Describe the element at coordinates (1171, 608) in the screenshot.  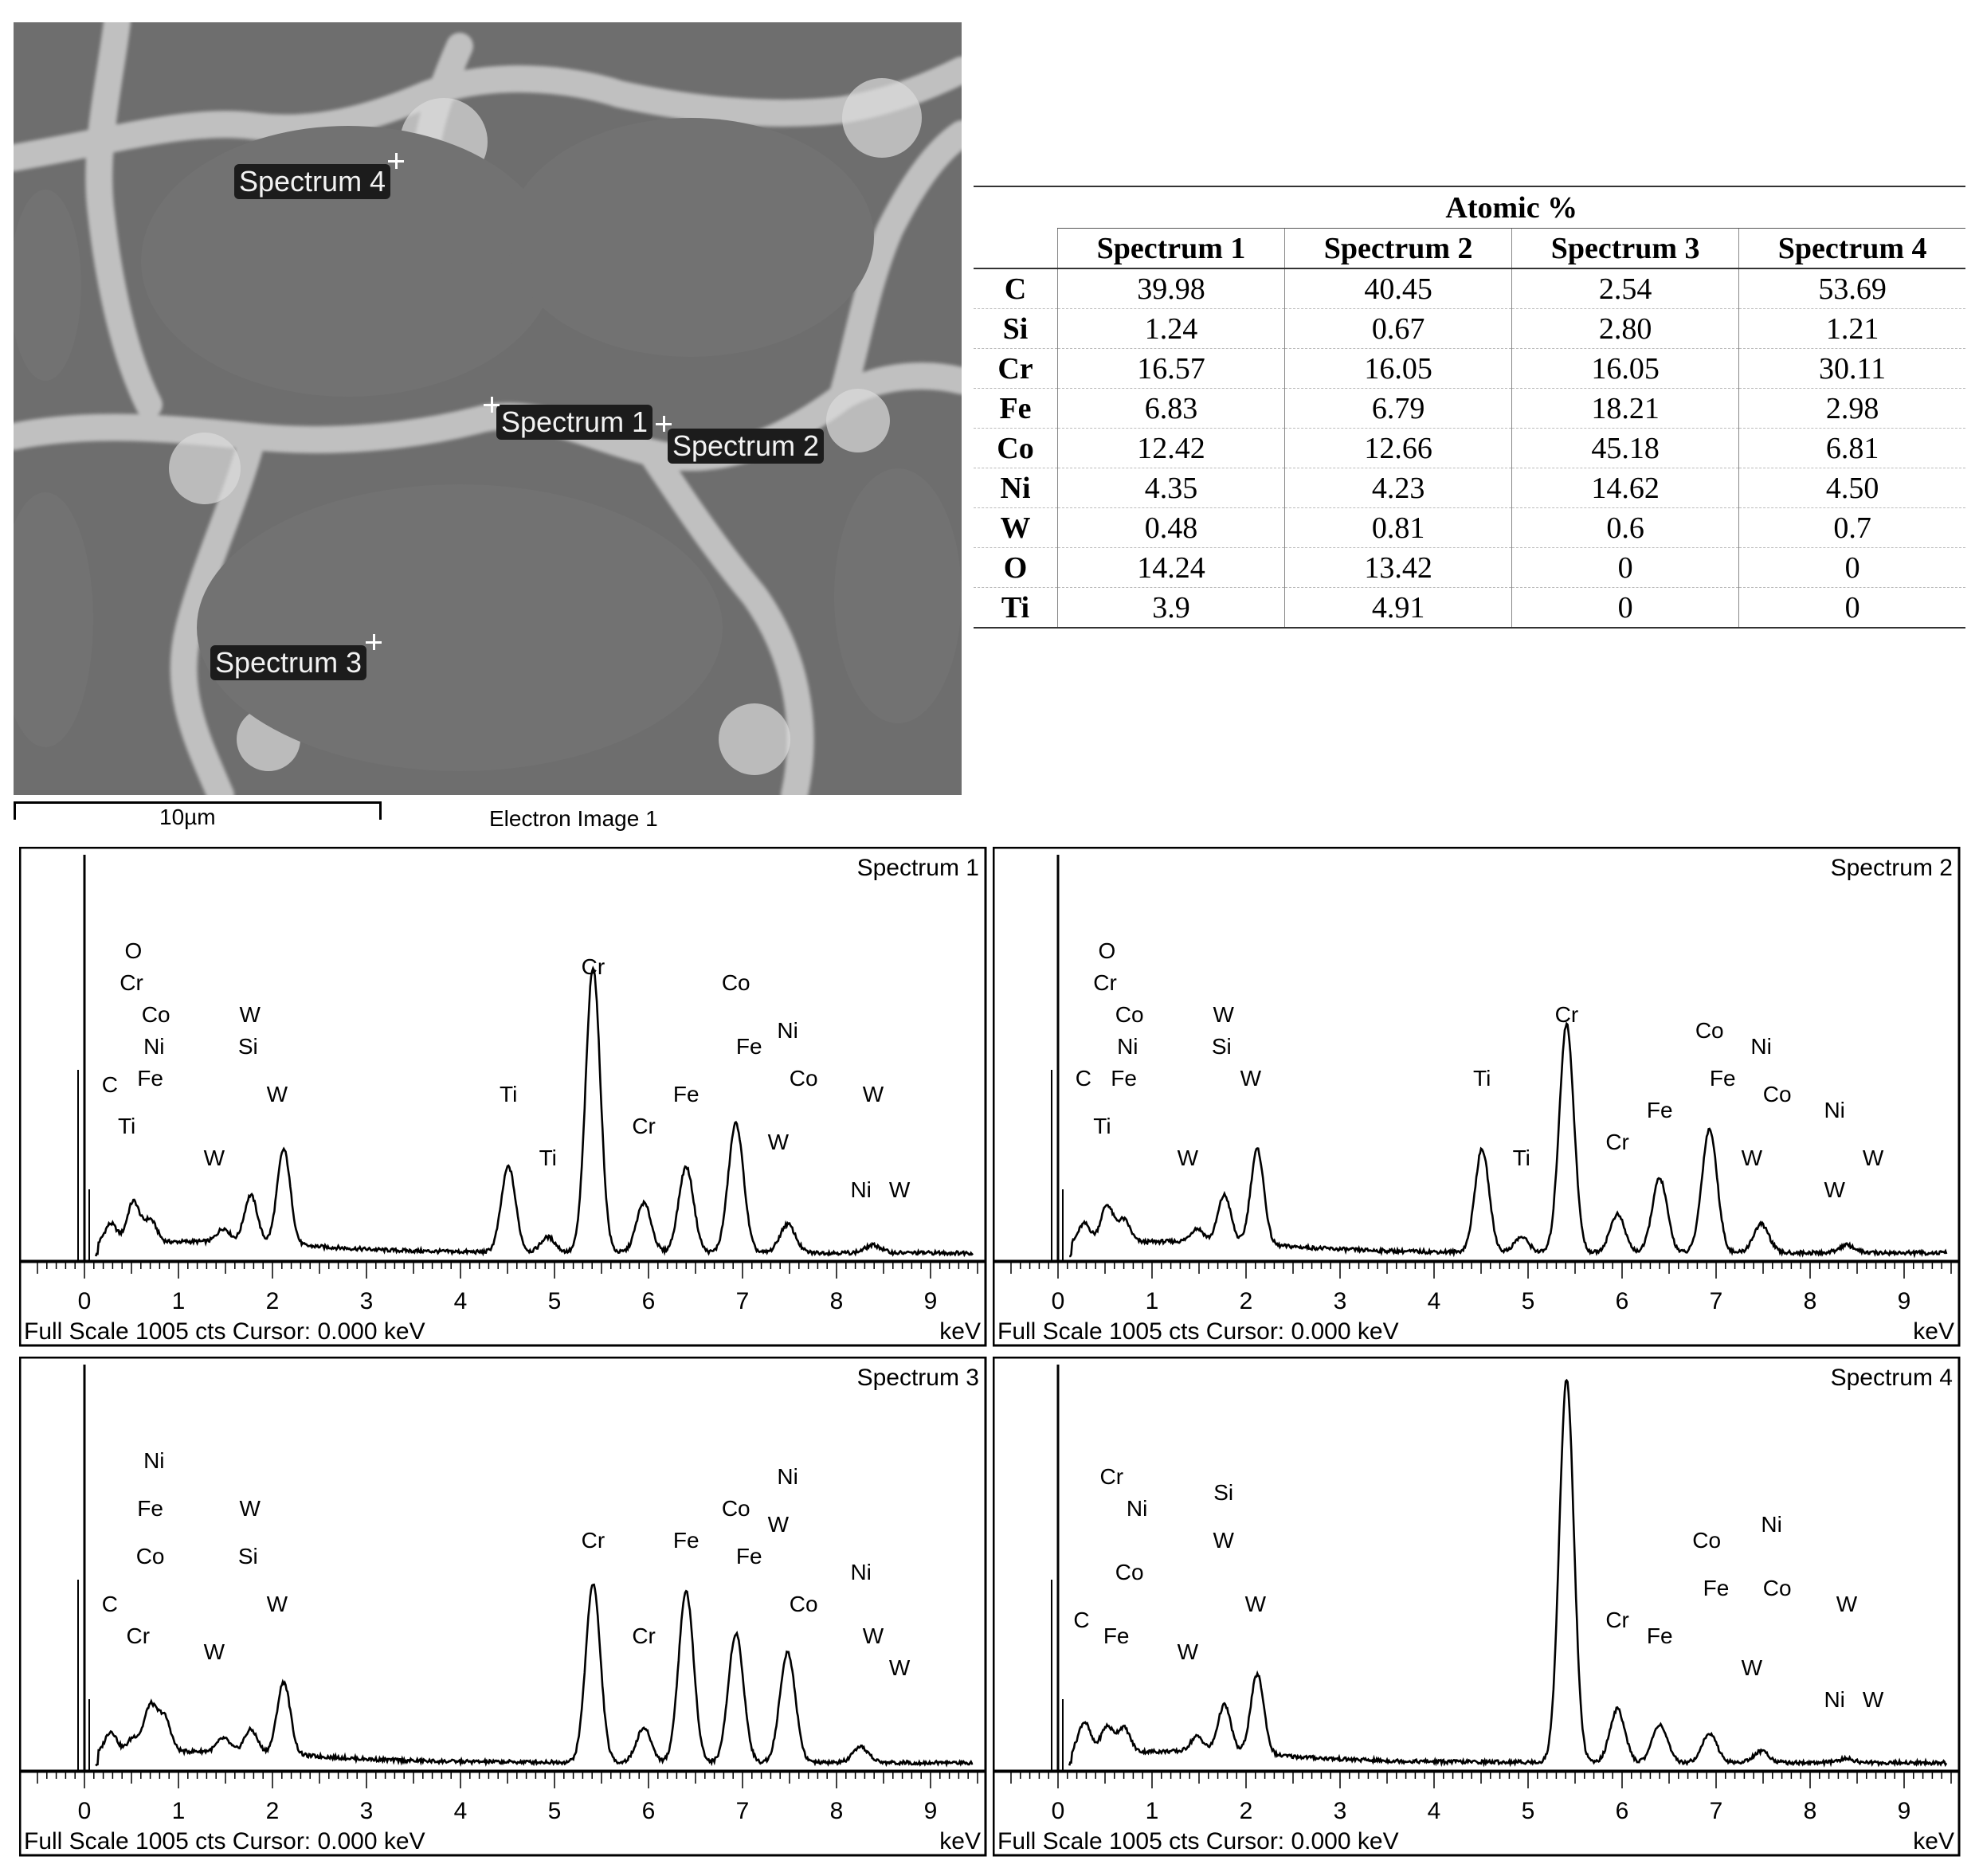
I see `table-cell: 3.9` at that location.